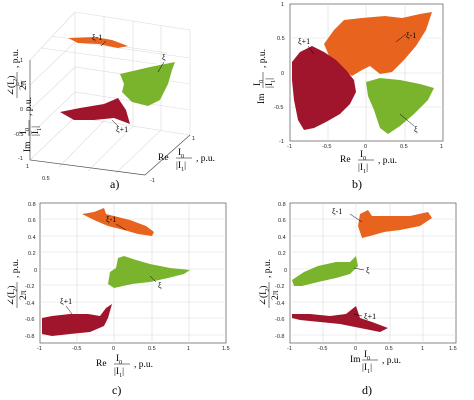 Image resolution: width=474 pixels, height=400 pixels. What do you see at coordinates (46, 179) in the screenshot?
I see `panel-a-ytick: 0.5` at bounding box center [46, 179].